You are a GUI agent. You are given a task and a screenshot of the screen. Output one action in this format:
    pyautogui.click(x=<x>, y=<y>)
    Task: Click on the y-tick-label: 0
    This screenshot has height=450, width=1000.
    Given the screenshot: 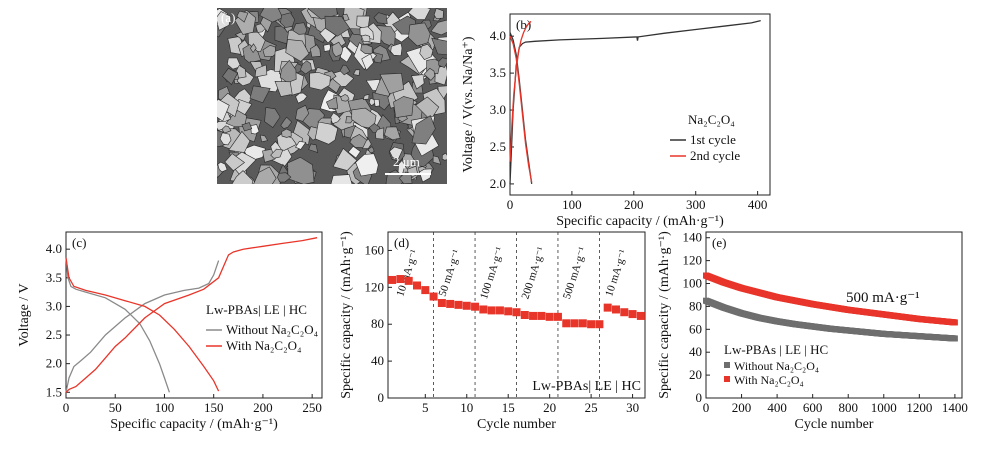 What is the action you would take?
    pyautogui.click(x=381, y=397)
    